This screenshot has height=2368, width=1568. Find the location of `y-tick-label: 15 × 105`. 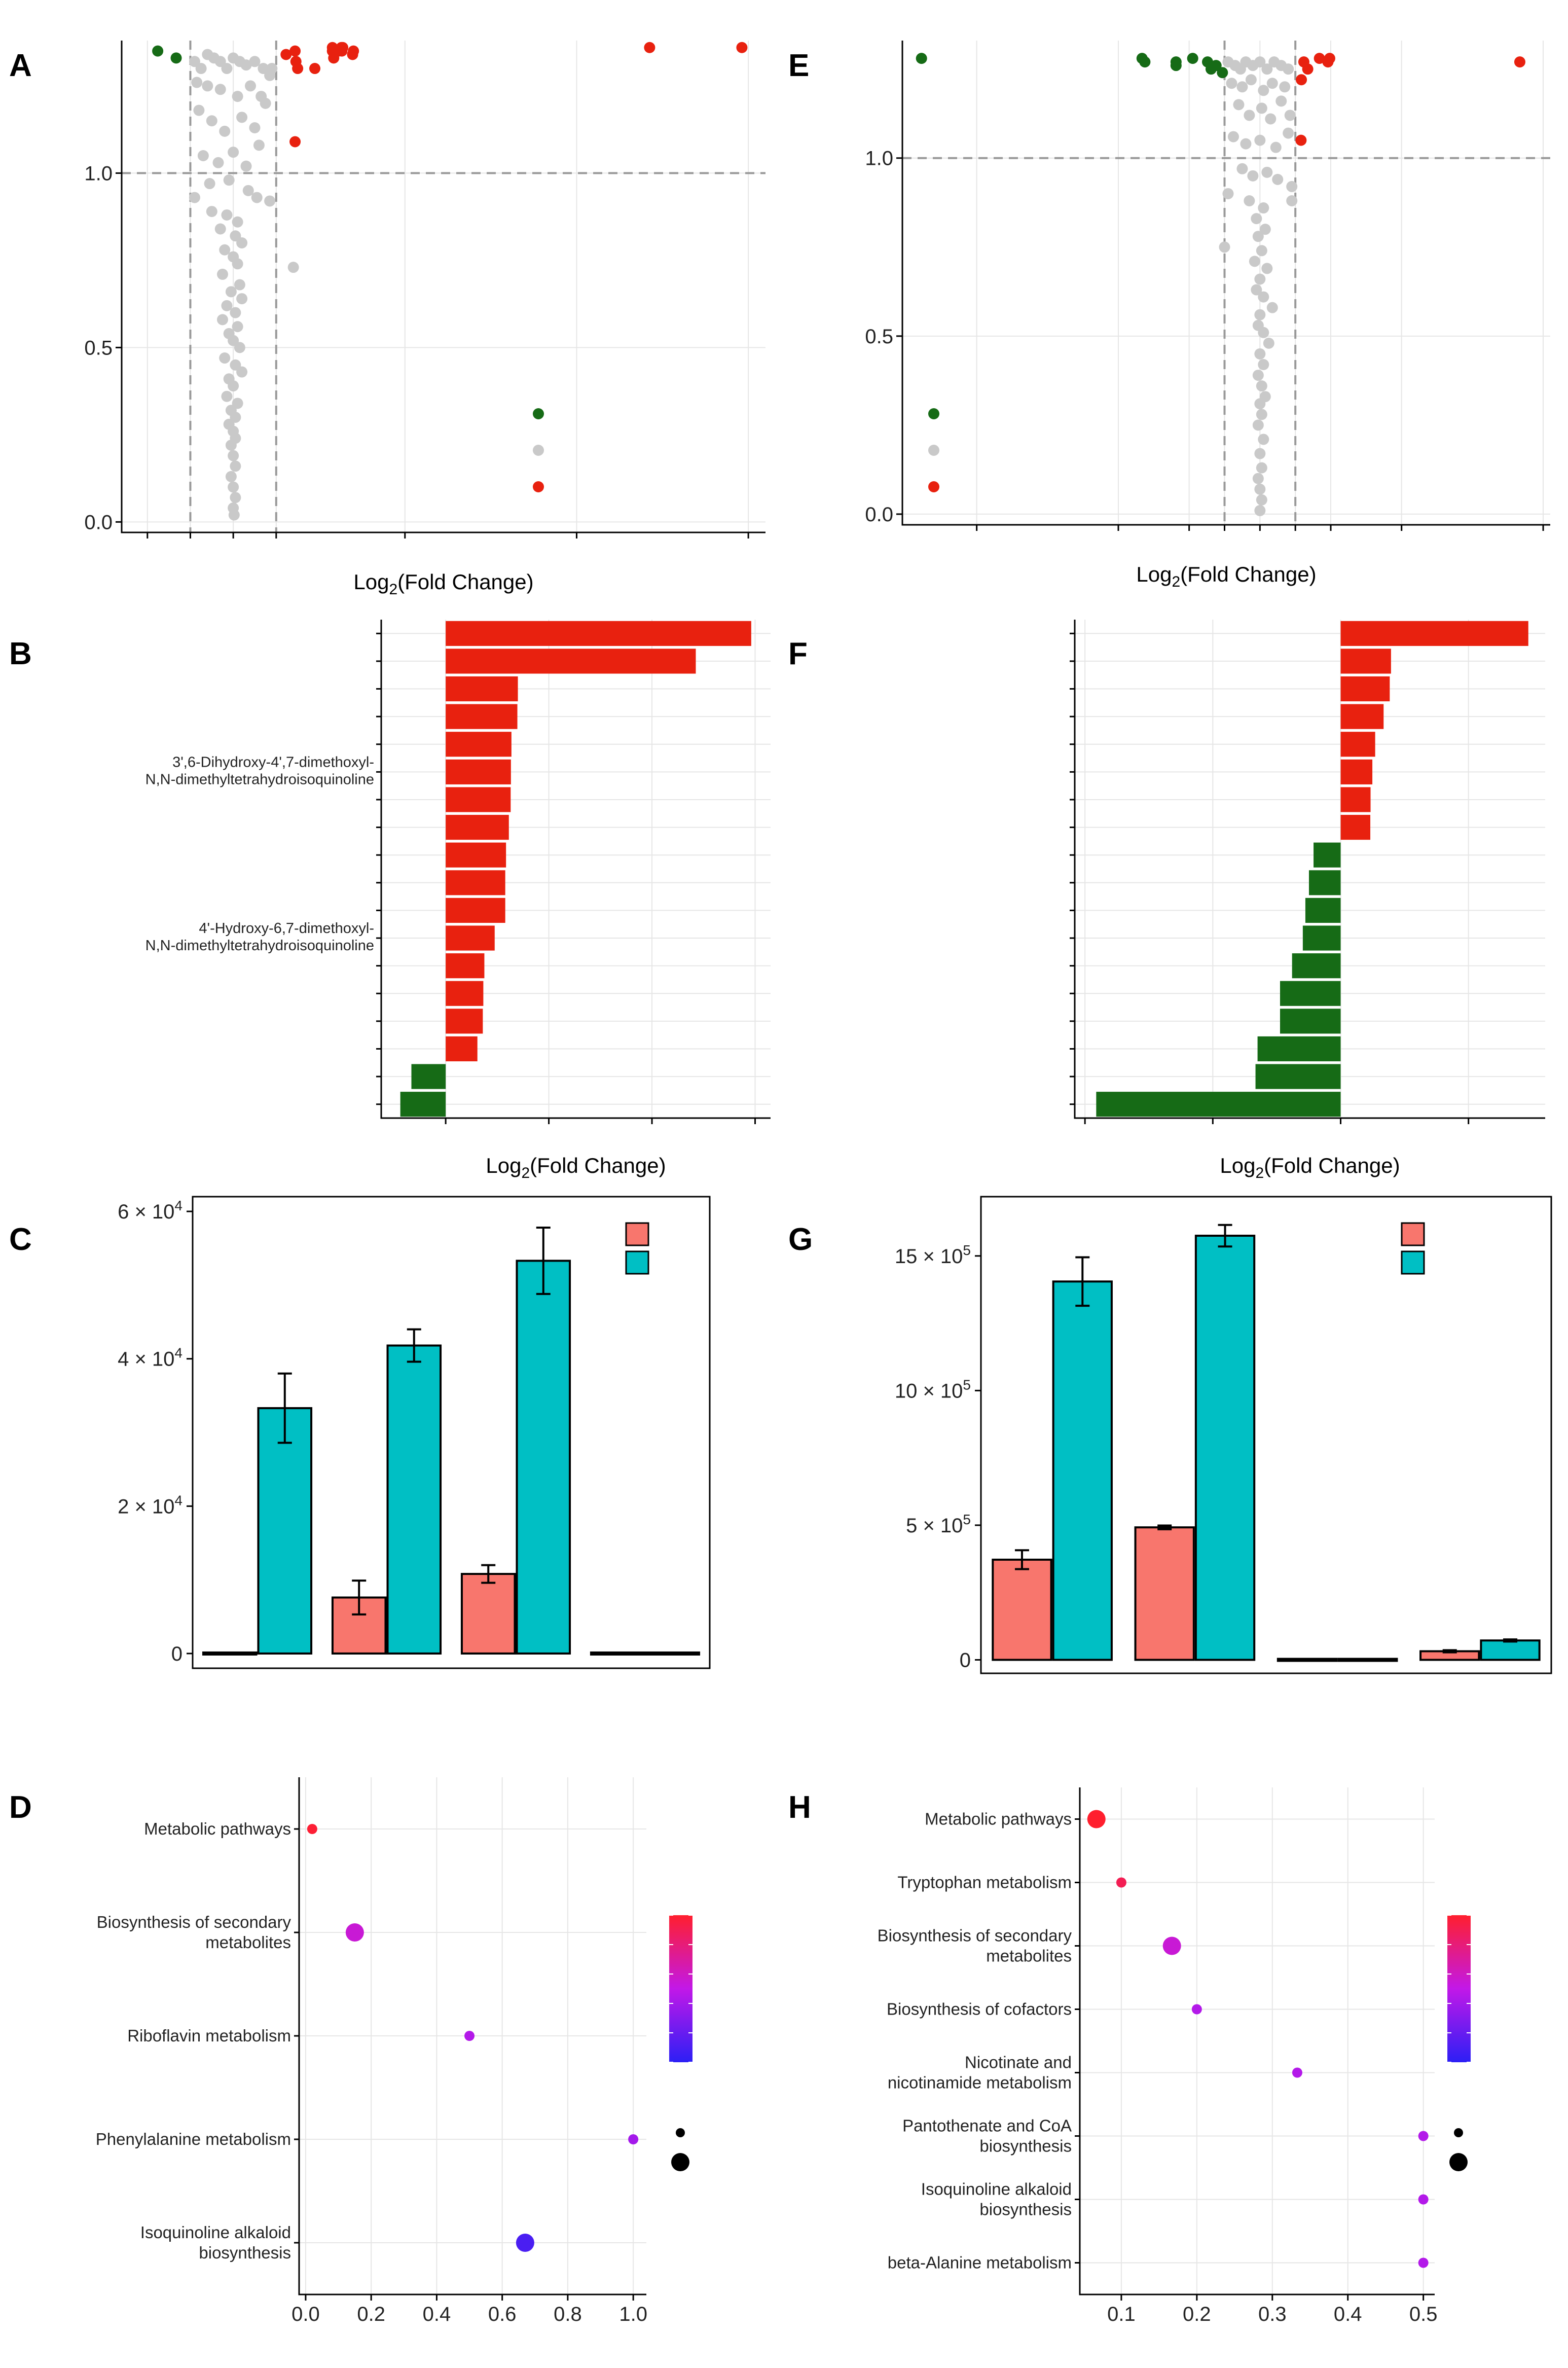

y-tick-label: 15 × 105 is located at coordinates (933, 1255).